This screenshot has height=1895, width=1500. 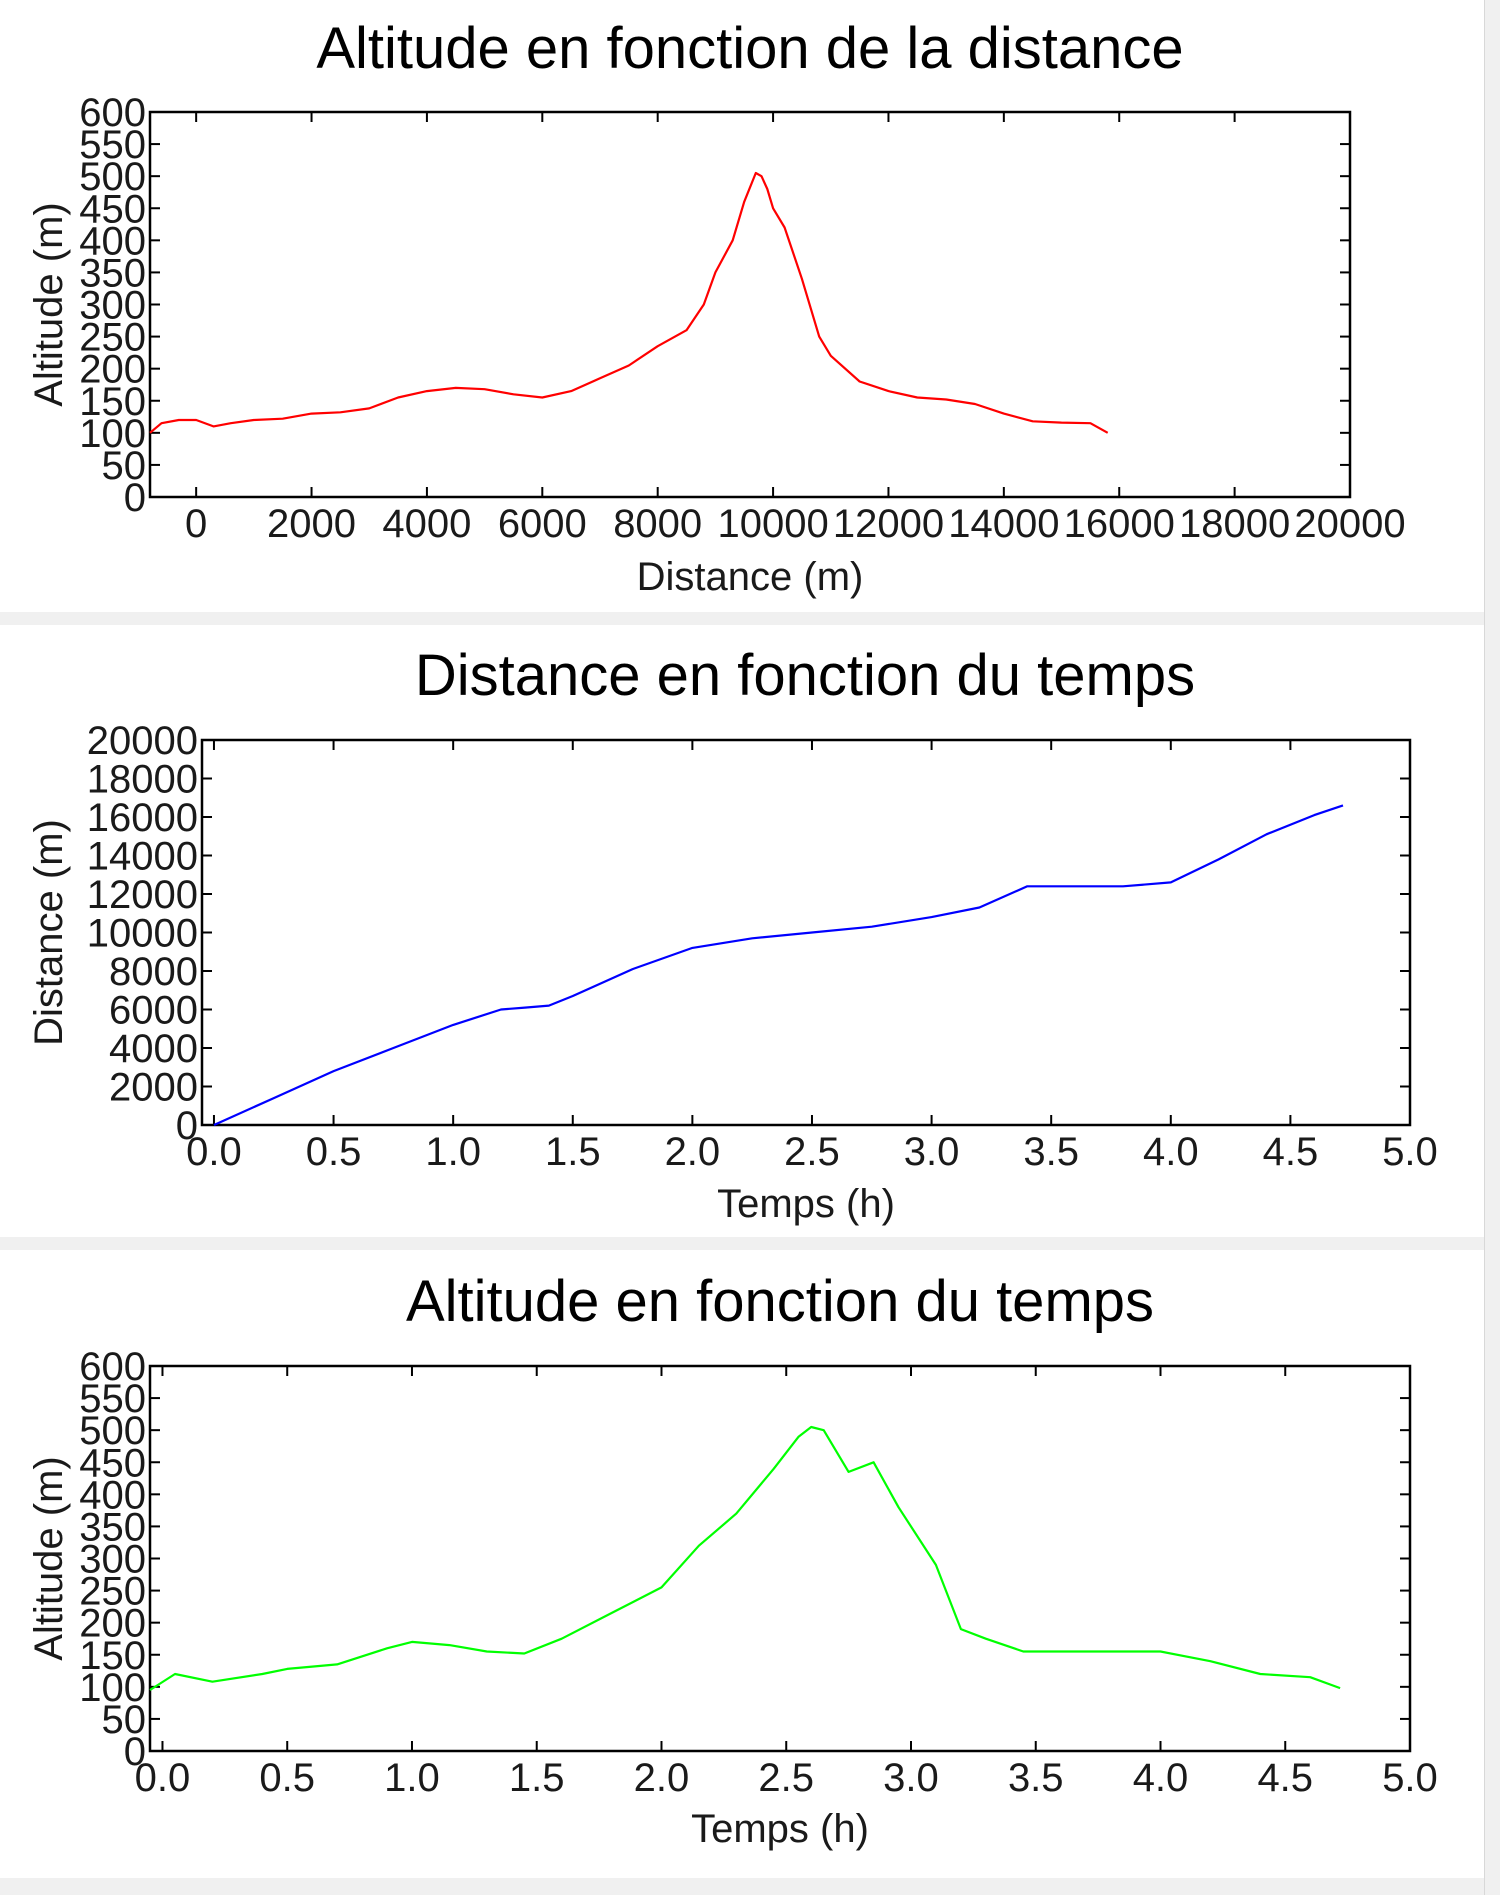 What do you see at coordinates (142, 780) in the screenshot?
I see `y-tick-label: 18000` at bounding box center [142, 780].